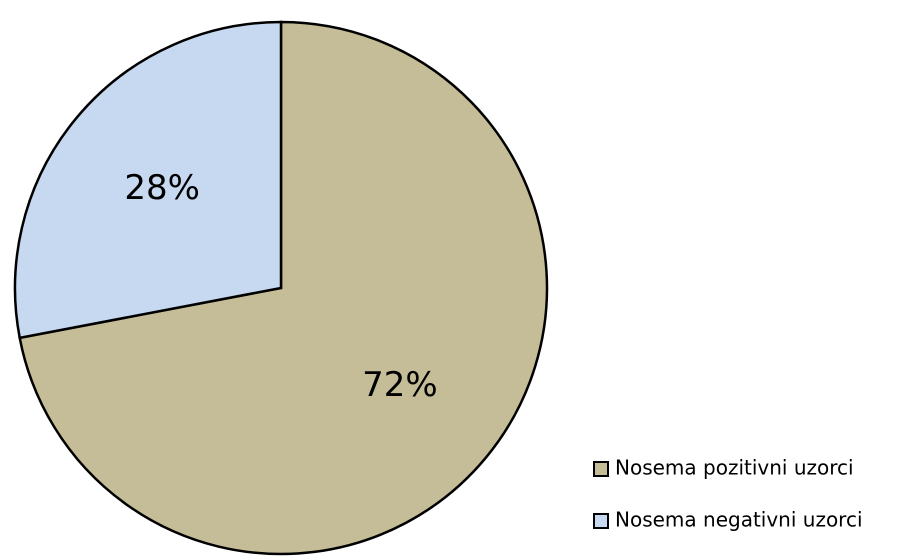 The image size is (903, 560). What do you see at coordinates (162, 188) in the screenshot?
I see `data-label: 28%` at bounding box center [162, 188].